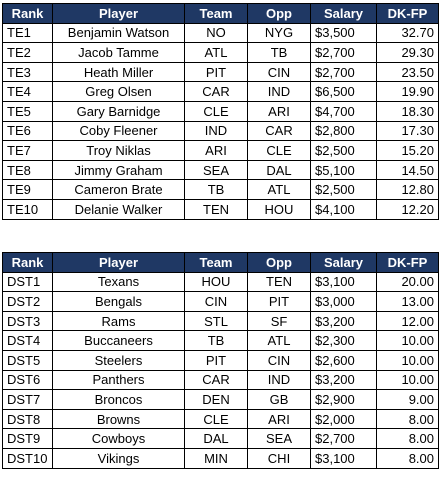 The height and width of the screenshot is (480, 440). What do you see at coordinates (407, 33) in the screenshot?
I see `dk-fp-cell: 32.70` at bounding box center [407, 33].